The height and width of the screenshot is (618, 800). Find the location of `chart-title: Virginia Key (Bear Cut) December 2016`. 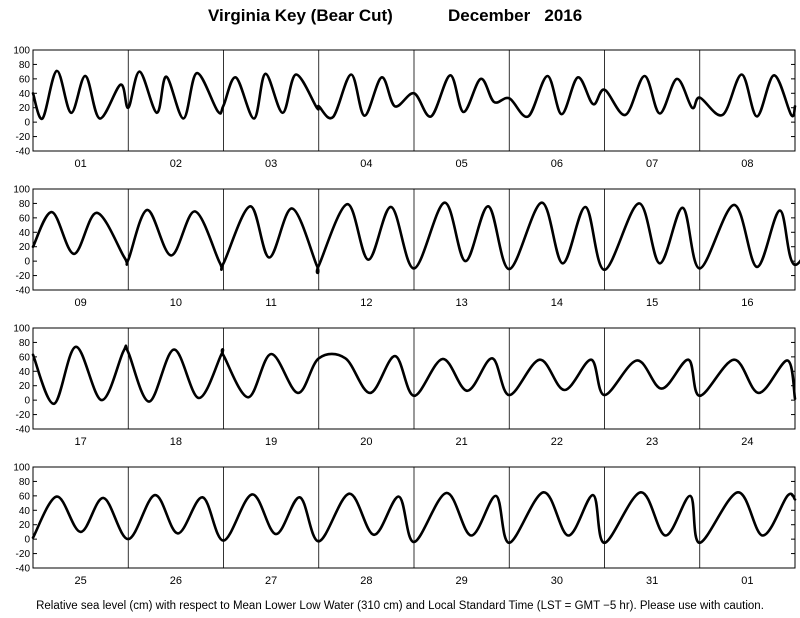

chart-title: Virginia Key (Bear Cut) December 2016 is located at coordinates (400, 17).